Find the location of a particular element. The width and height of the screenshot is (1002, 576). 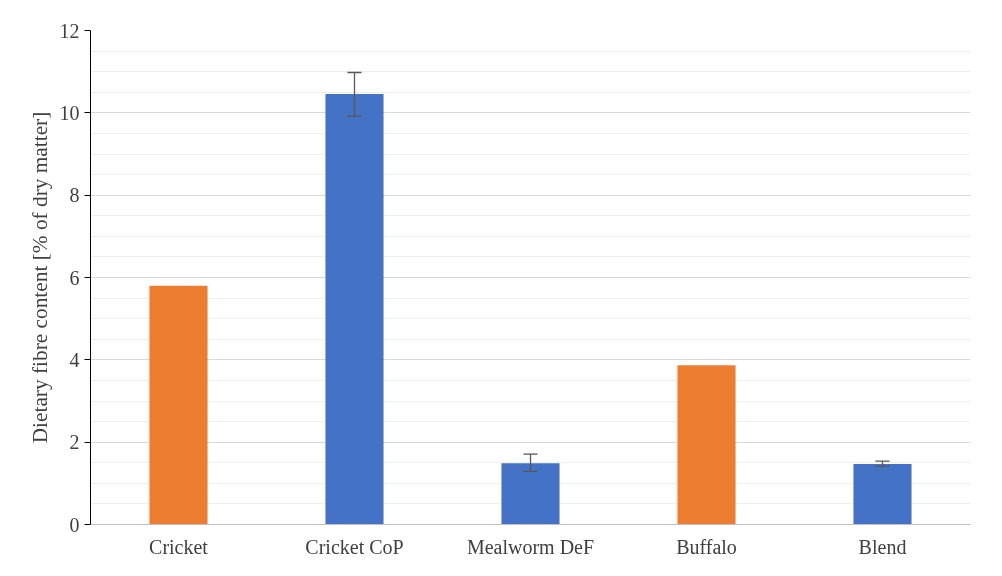

y-tick-label: 10 is located at coordinates (69, 112).